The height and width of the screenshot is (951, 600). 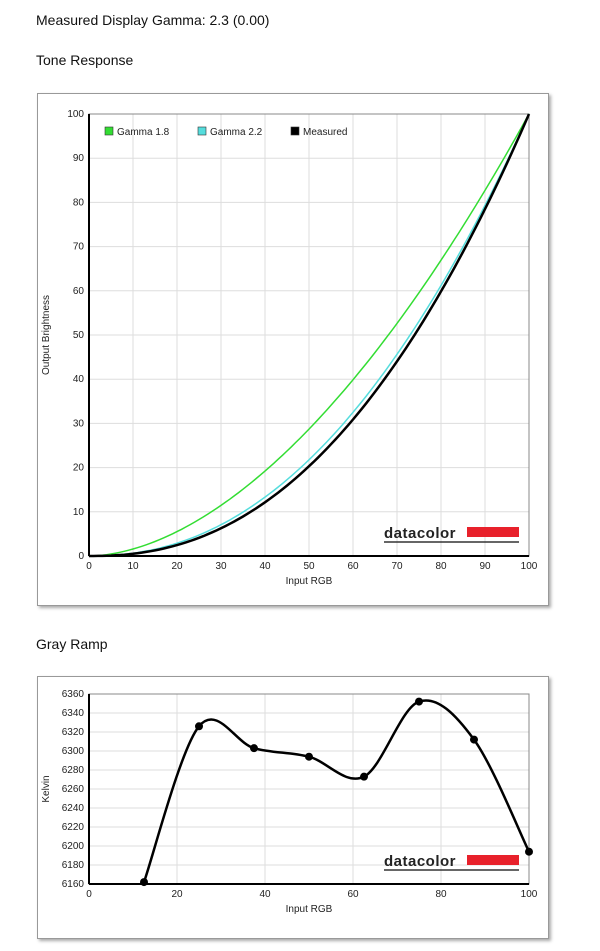 What do you see at coordinates (325, 132) in the screenshot?
I see `legend-label: Measured` at bounding box center [325, 132].